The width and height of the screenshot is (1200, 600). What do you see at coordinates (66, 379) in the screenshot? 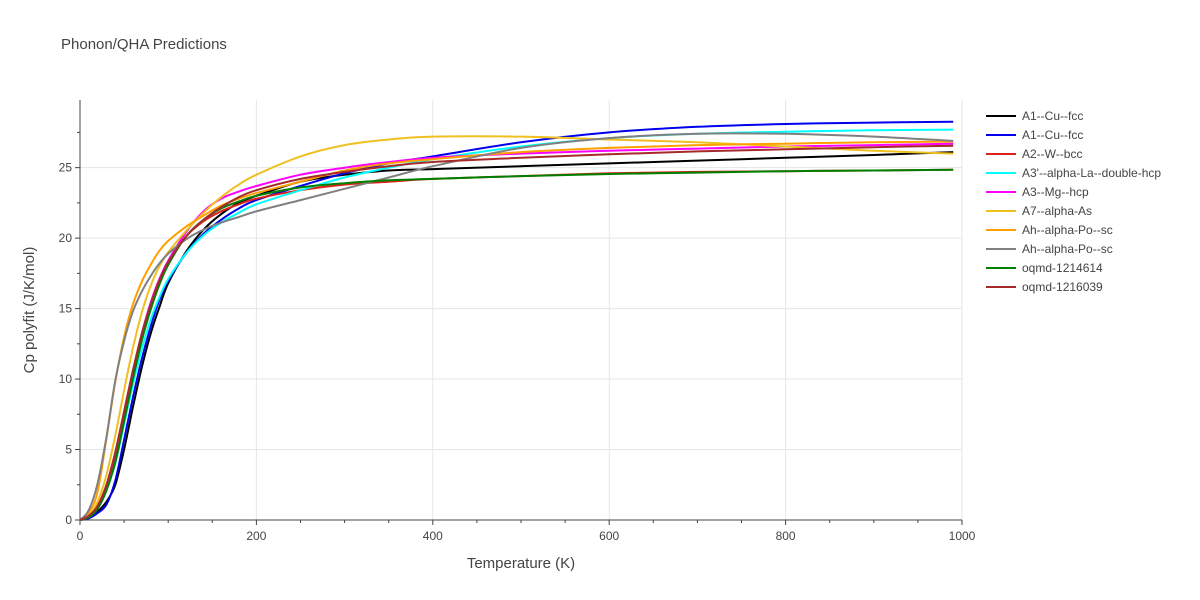
I see `y-tick-label: 10` at bounding box center [66, 379].